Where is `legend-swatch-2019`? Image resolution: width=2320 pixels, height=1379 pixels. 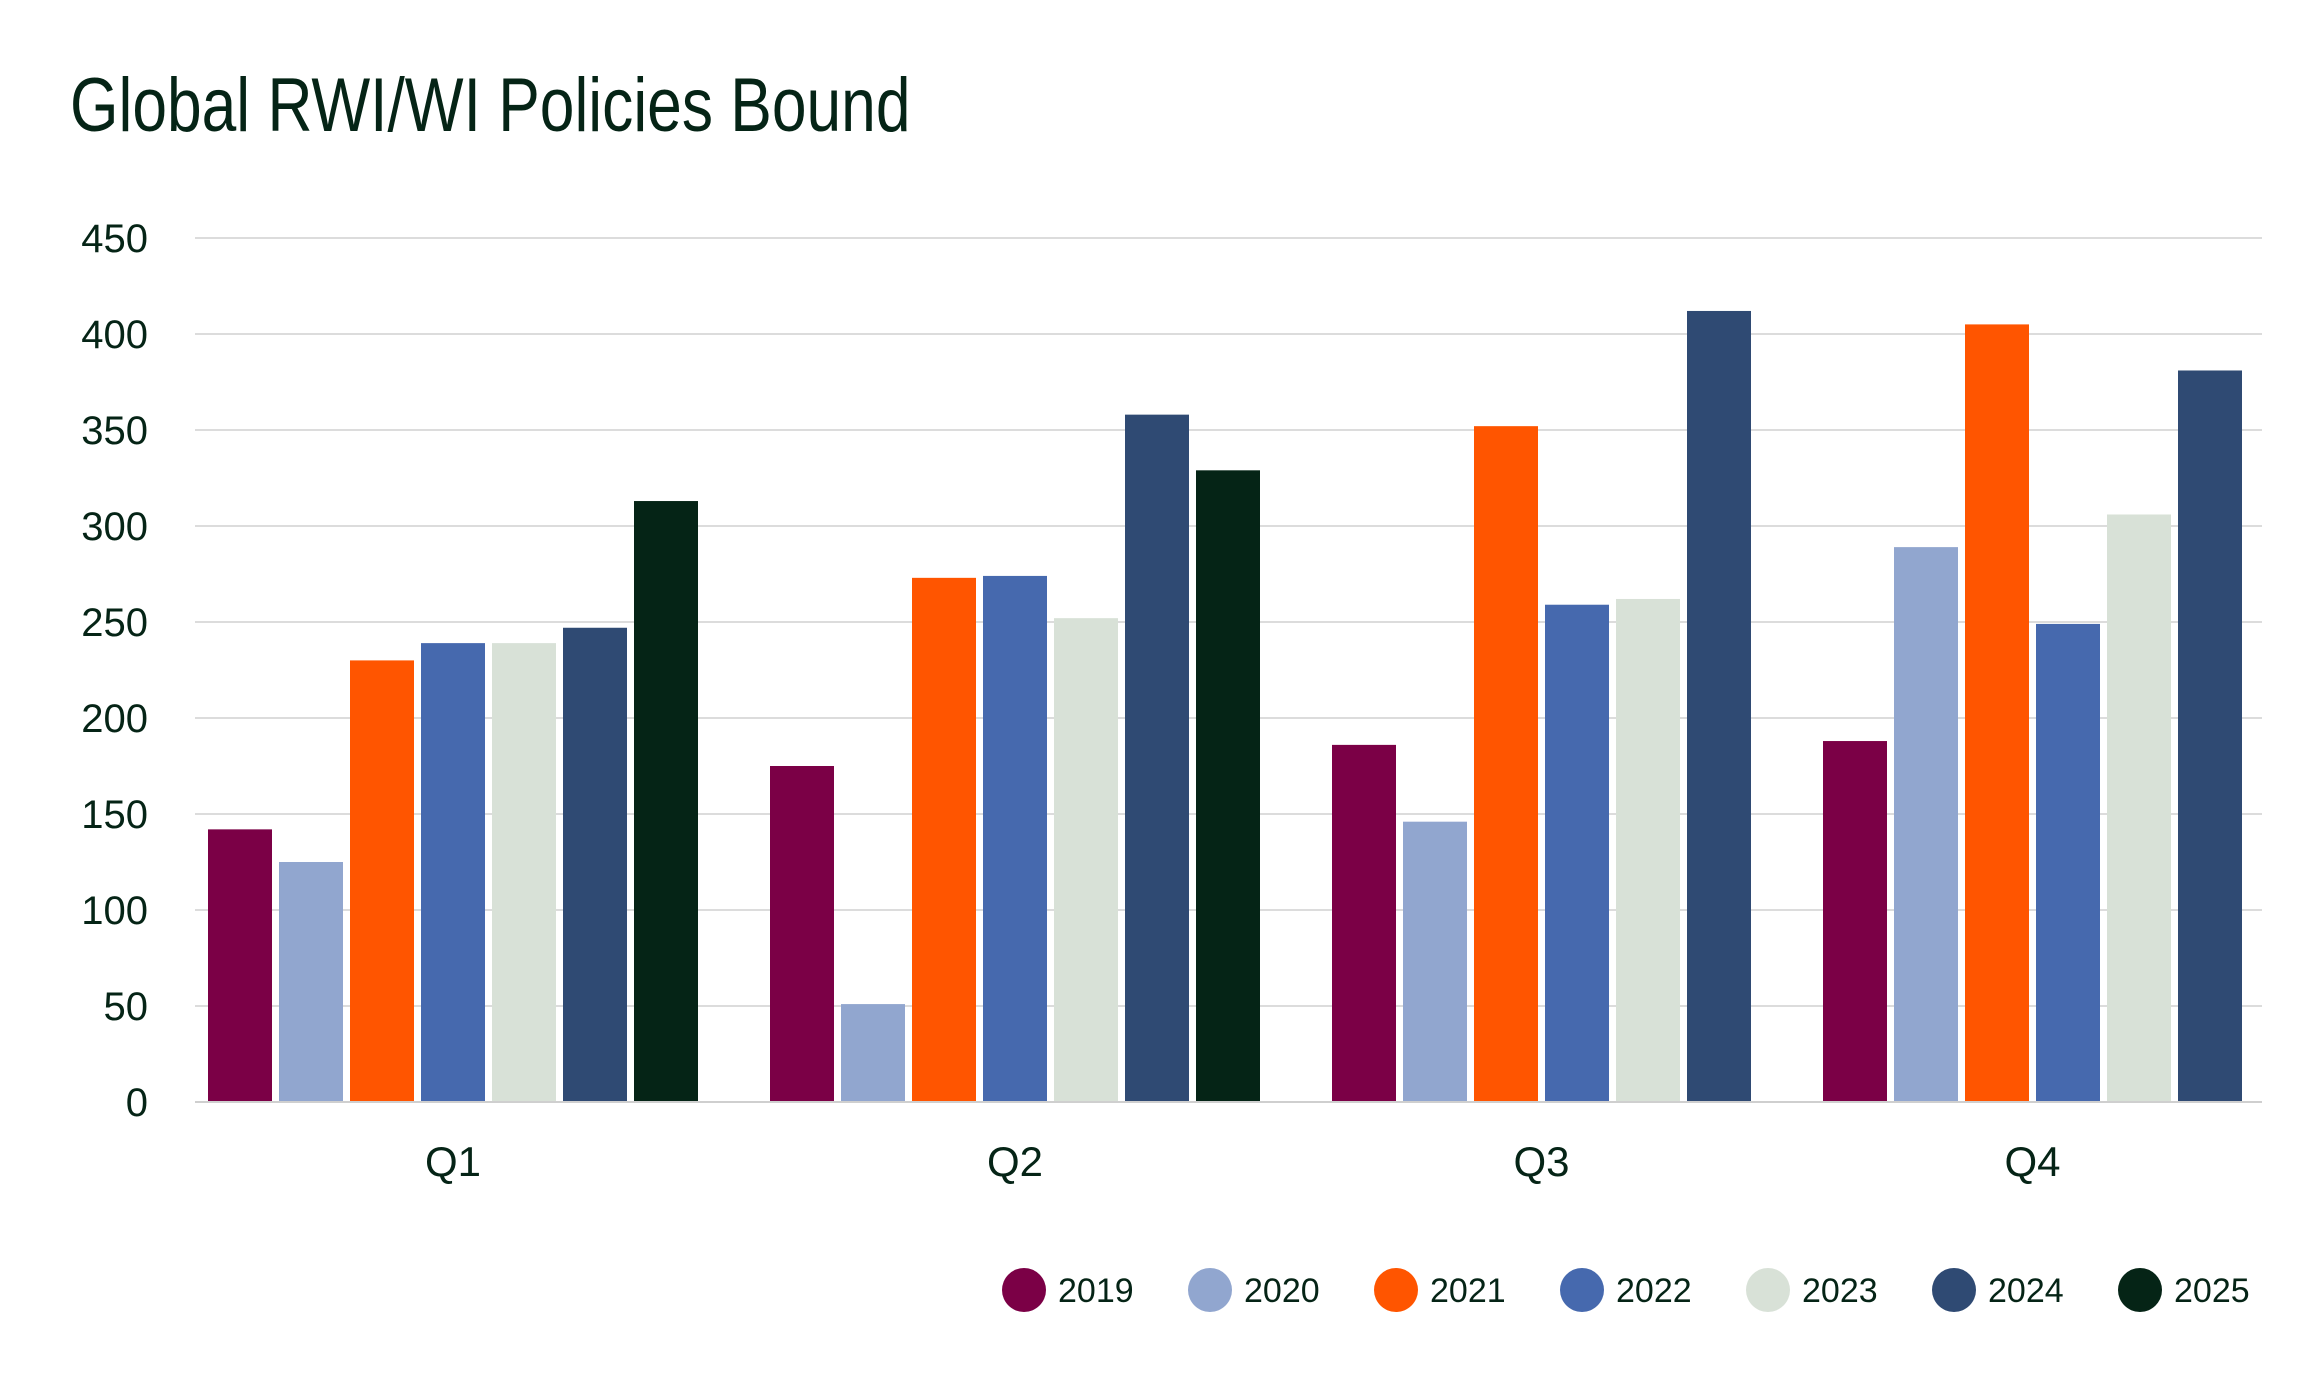 legend-swatch-2019 is located at coordinates (1024, 1290).